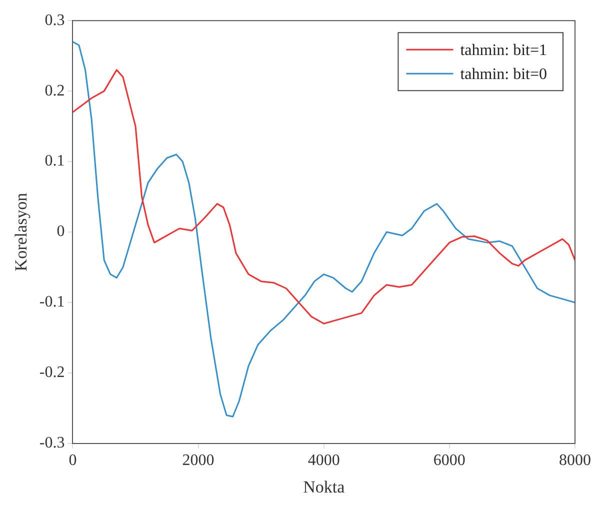  I want to click on x-tick-label: 0, so click(72, 461).